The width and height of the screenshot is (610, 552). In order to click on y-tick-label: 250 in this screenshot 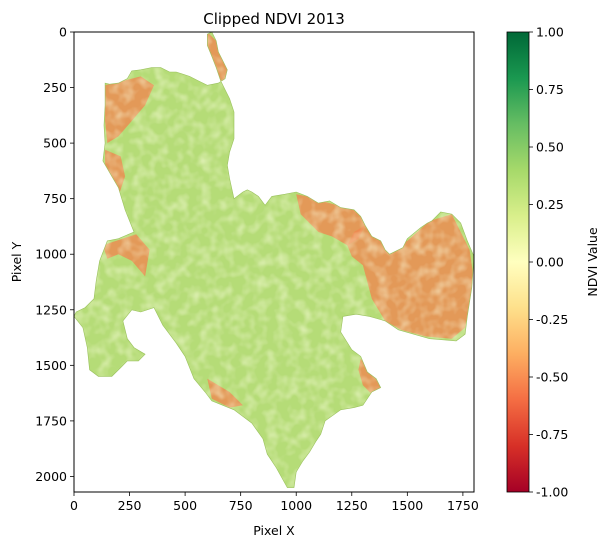, I will do `click(55, 87)`.